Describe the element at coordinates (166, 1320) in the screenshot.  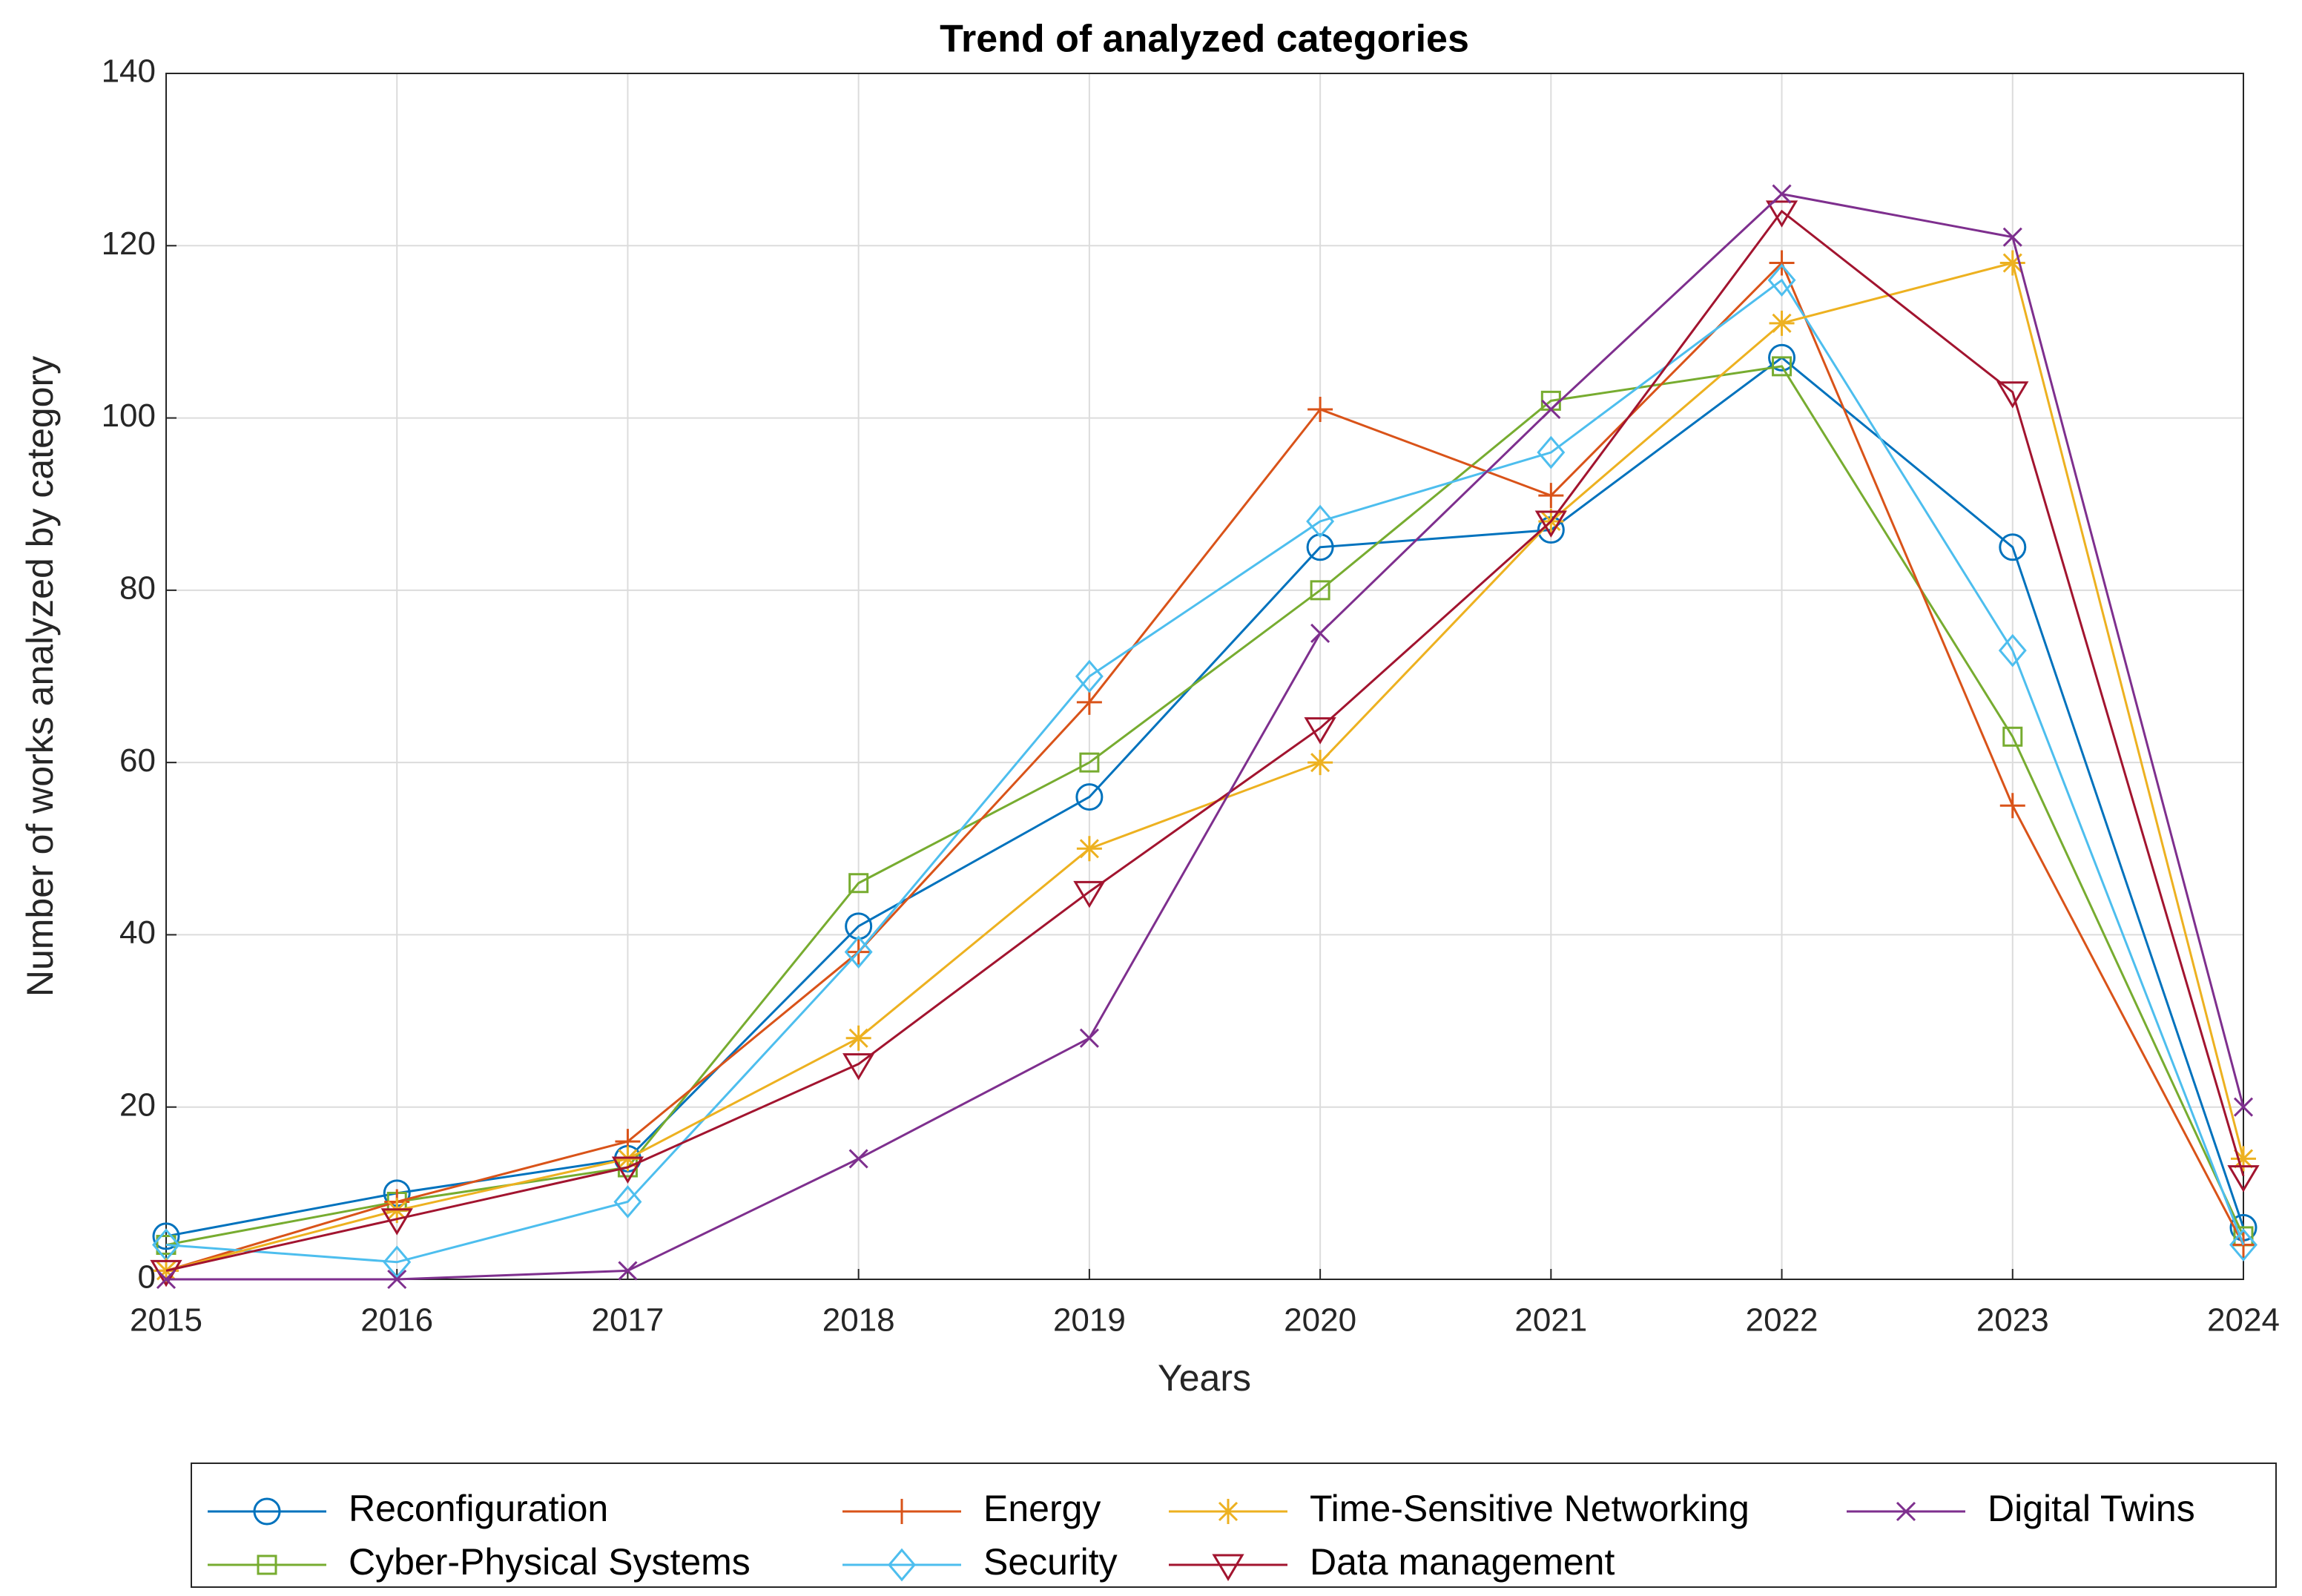
I see `x-tick-label: 2015` at that location.